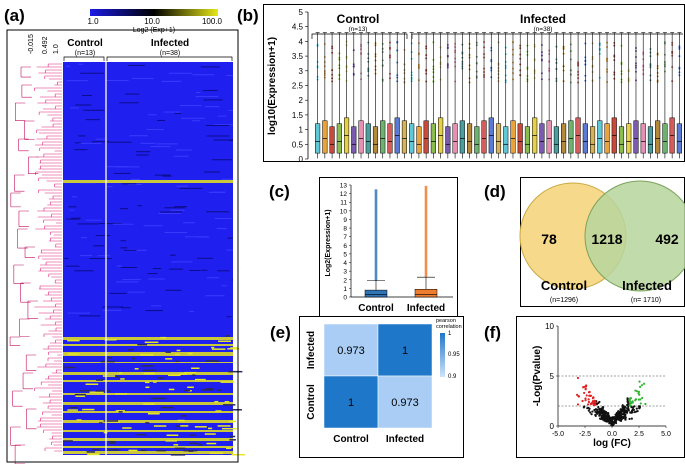 This screenshot has width=685, height=464. I want to click on dendrogram-tick: -0.015, so click(31, 44).